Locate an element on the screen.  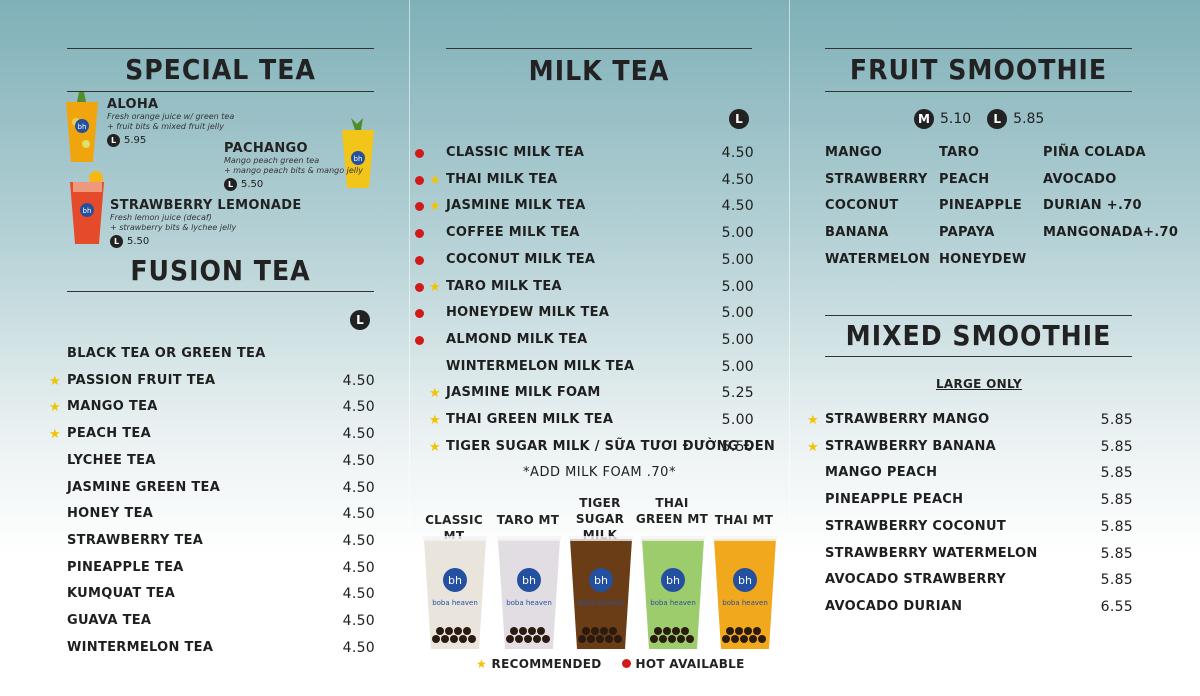
fusion-tea-heading: FUSION TEA is located at coordinates (220, 271).